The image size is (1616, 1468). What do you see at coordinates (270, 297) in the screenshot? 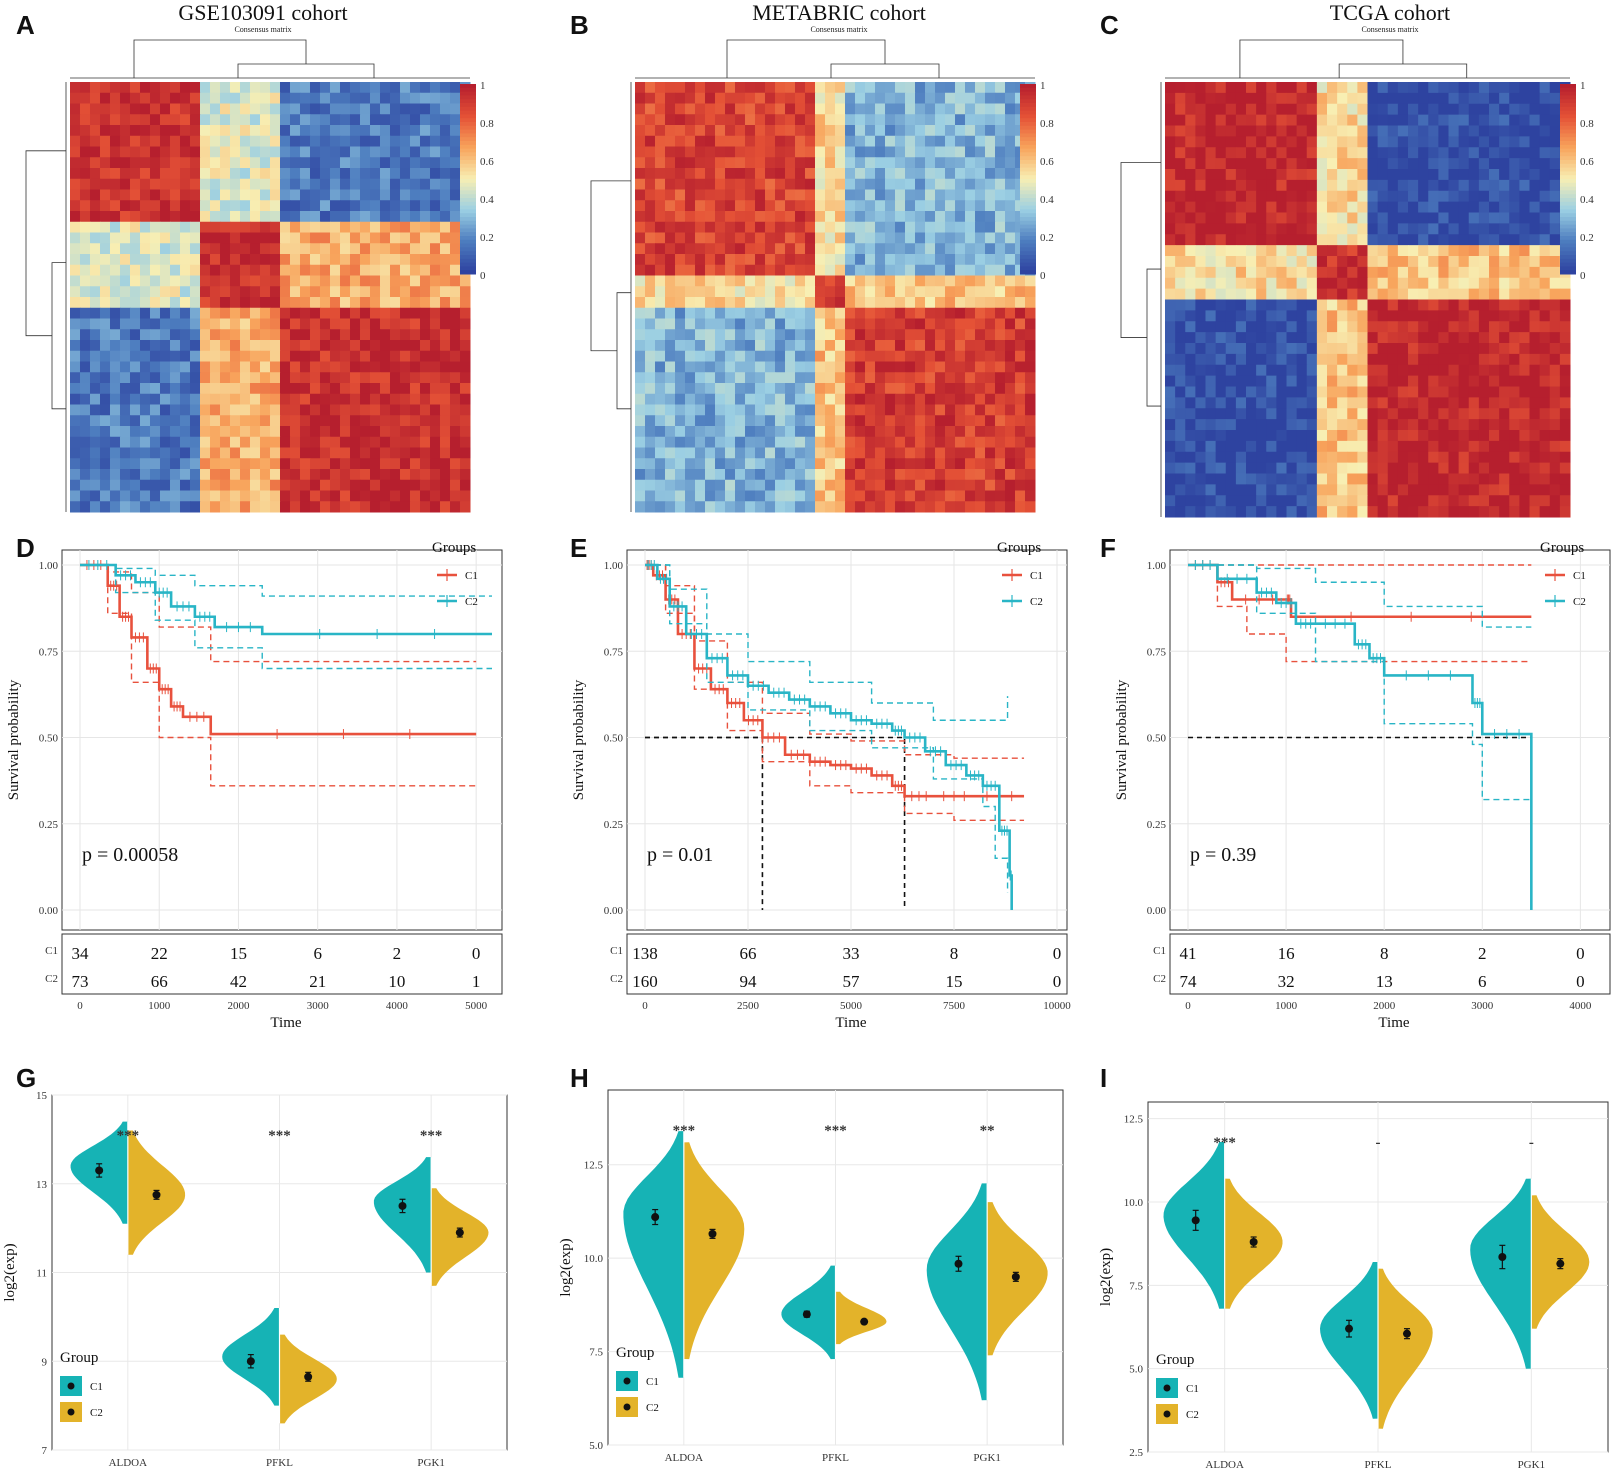
I see `heatmap-cells` at bounding box center [270, 297].